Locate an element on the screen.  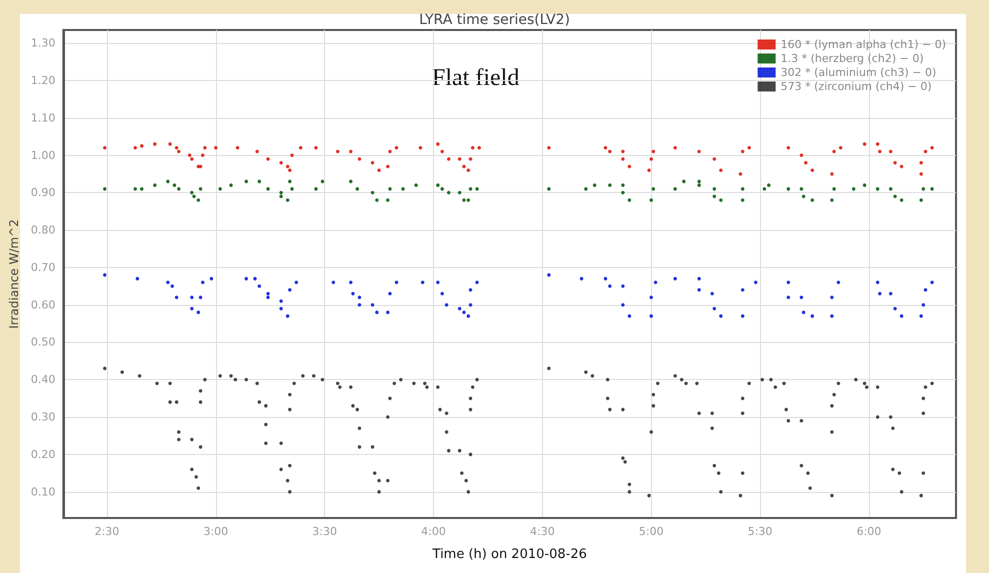
x-tick-label: 2:30 is located at coordinates (107, 531).